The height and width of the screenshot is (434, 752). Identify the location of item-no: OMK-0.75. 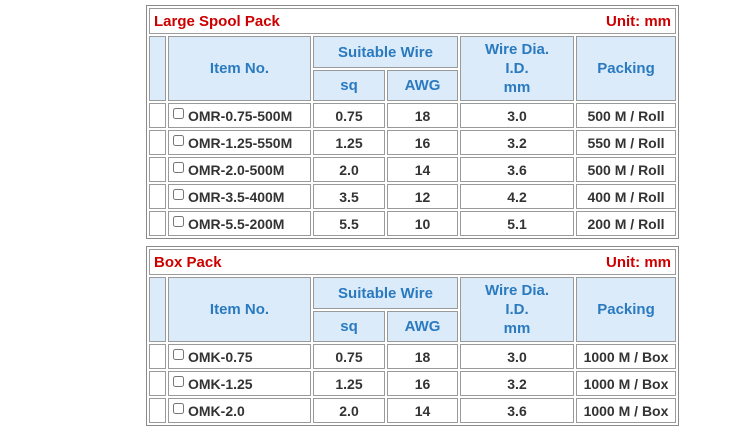
(220, 356).